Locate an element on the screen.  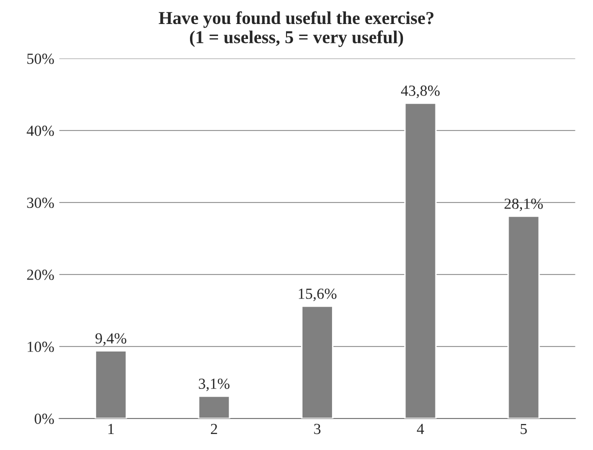
data-label: 43,8% is located at coordinates (420, 92).